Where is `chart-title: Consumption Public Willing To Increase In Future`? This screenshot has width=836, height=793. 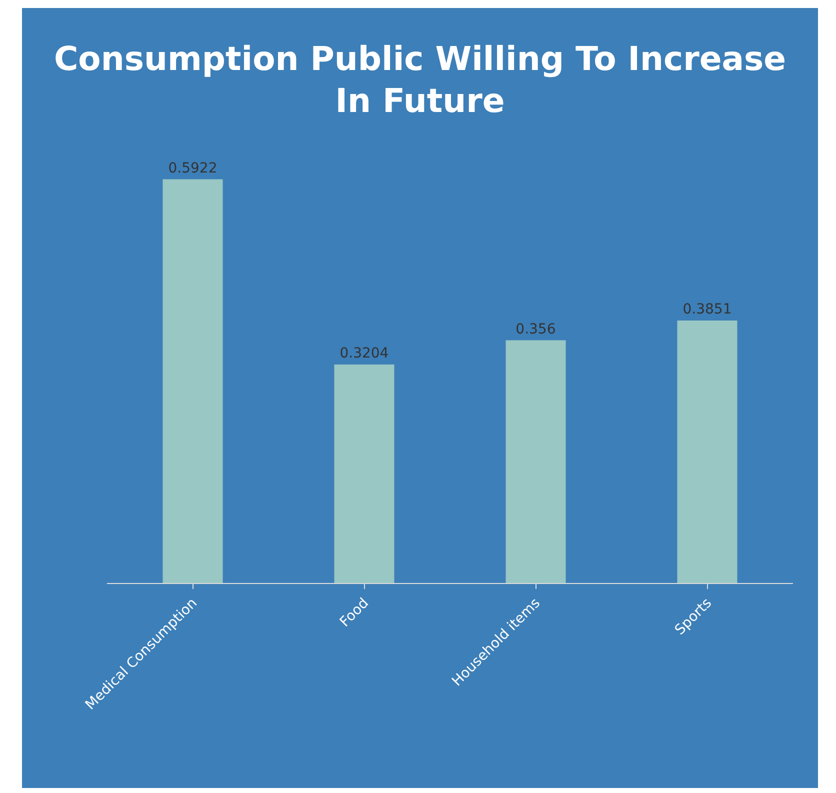
chart-title: Consumption Public Willing To Increase In Future is located at coordinates (420, 80).